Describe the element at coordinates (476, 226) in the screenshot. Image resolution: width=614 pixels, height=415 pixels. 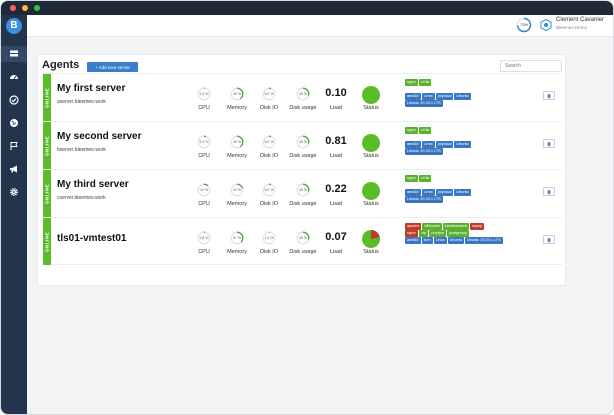
I see `tag: mysql` at that location.